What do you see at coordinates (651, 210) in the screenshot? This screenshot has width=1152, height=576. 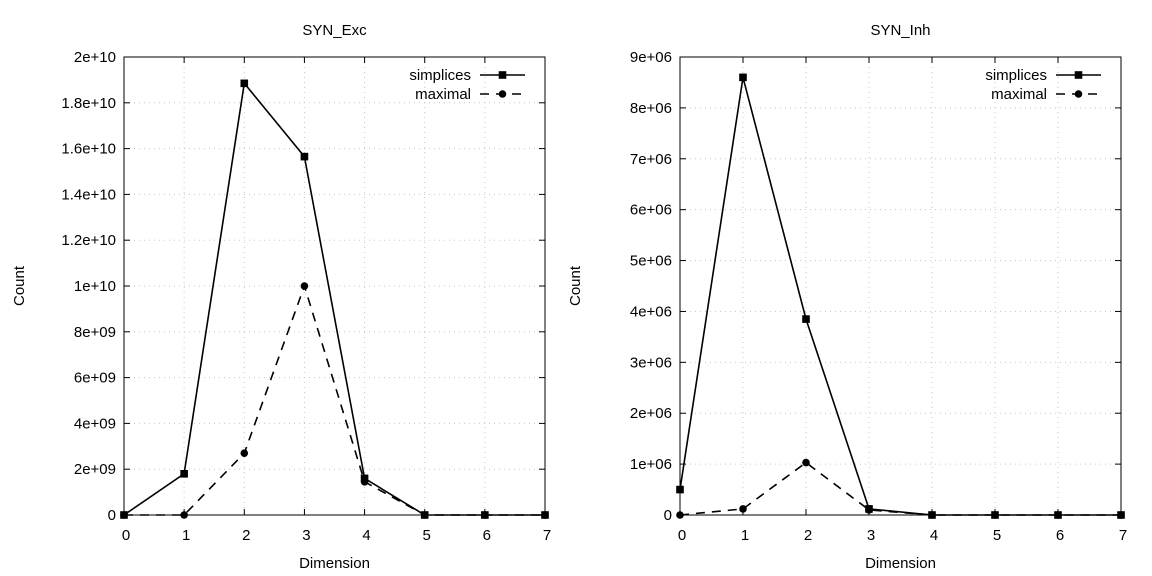 I see `y-tick-label: 6e+06` at bounding box center [651, 210].